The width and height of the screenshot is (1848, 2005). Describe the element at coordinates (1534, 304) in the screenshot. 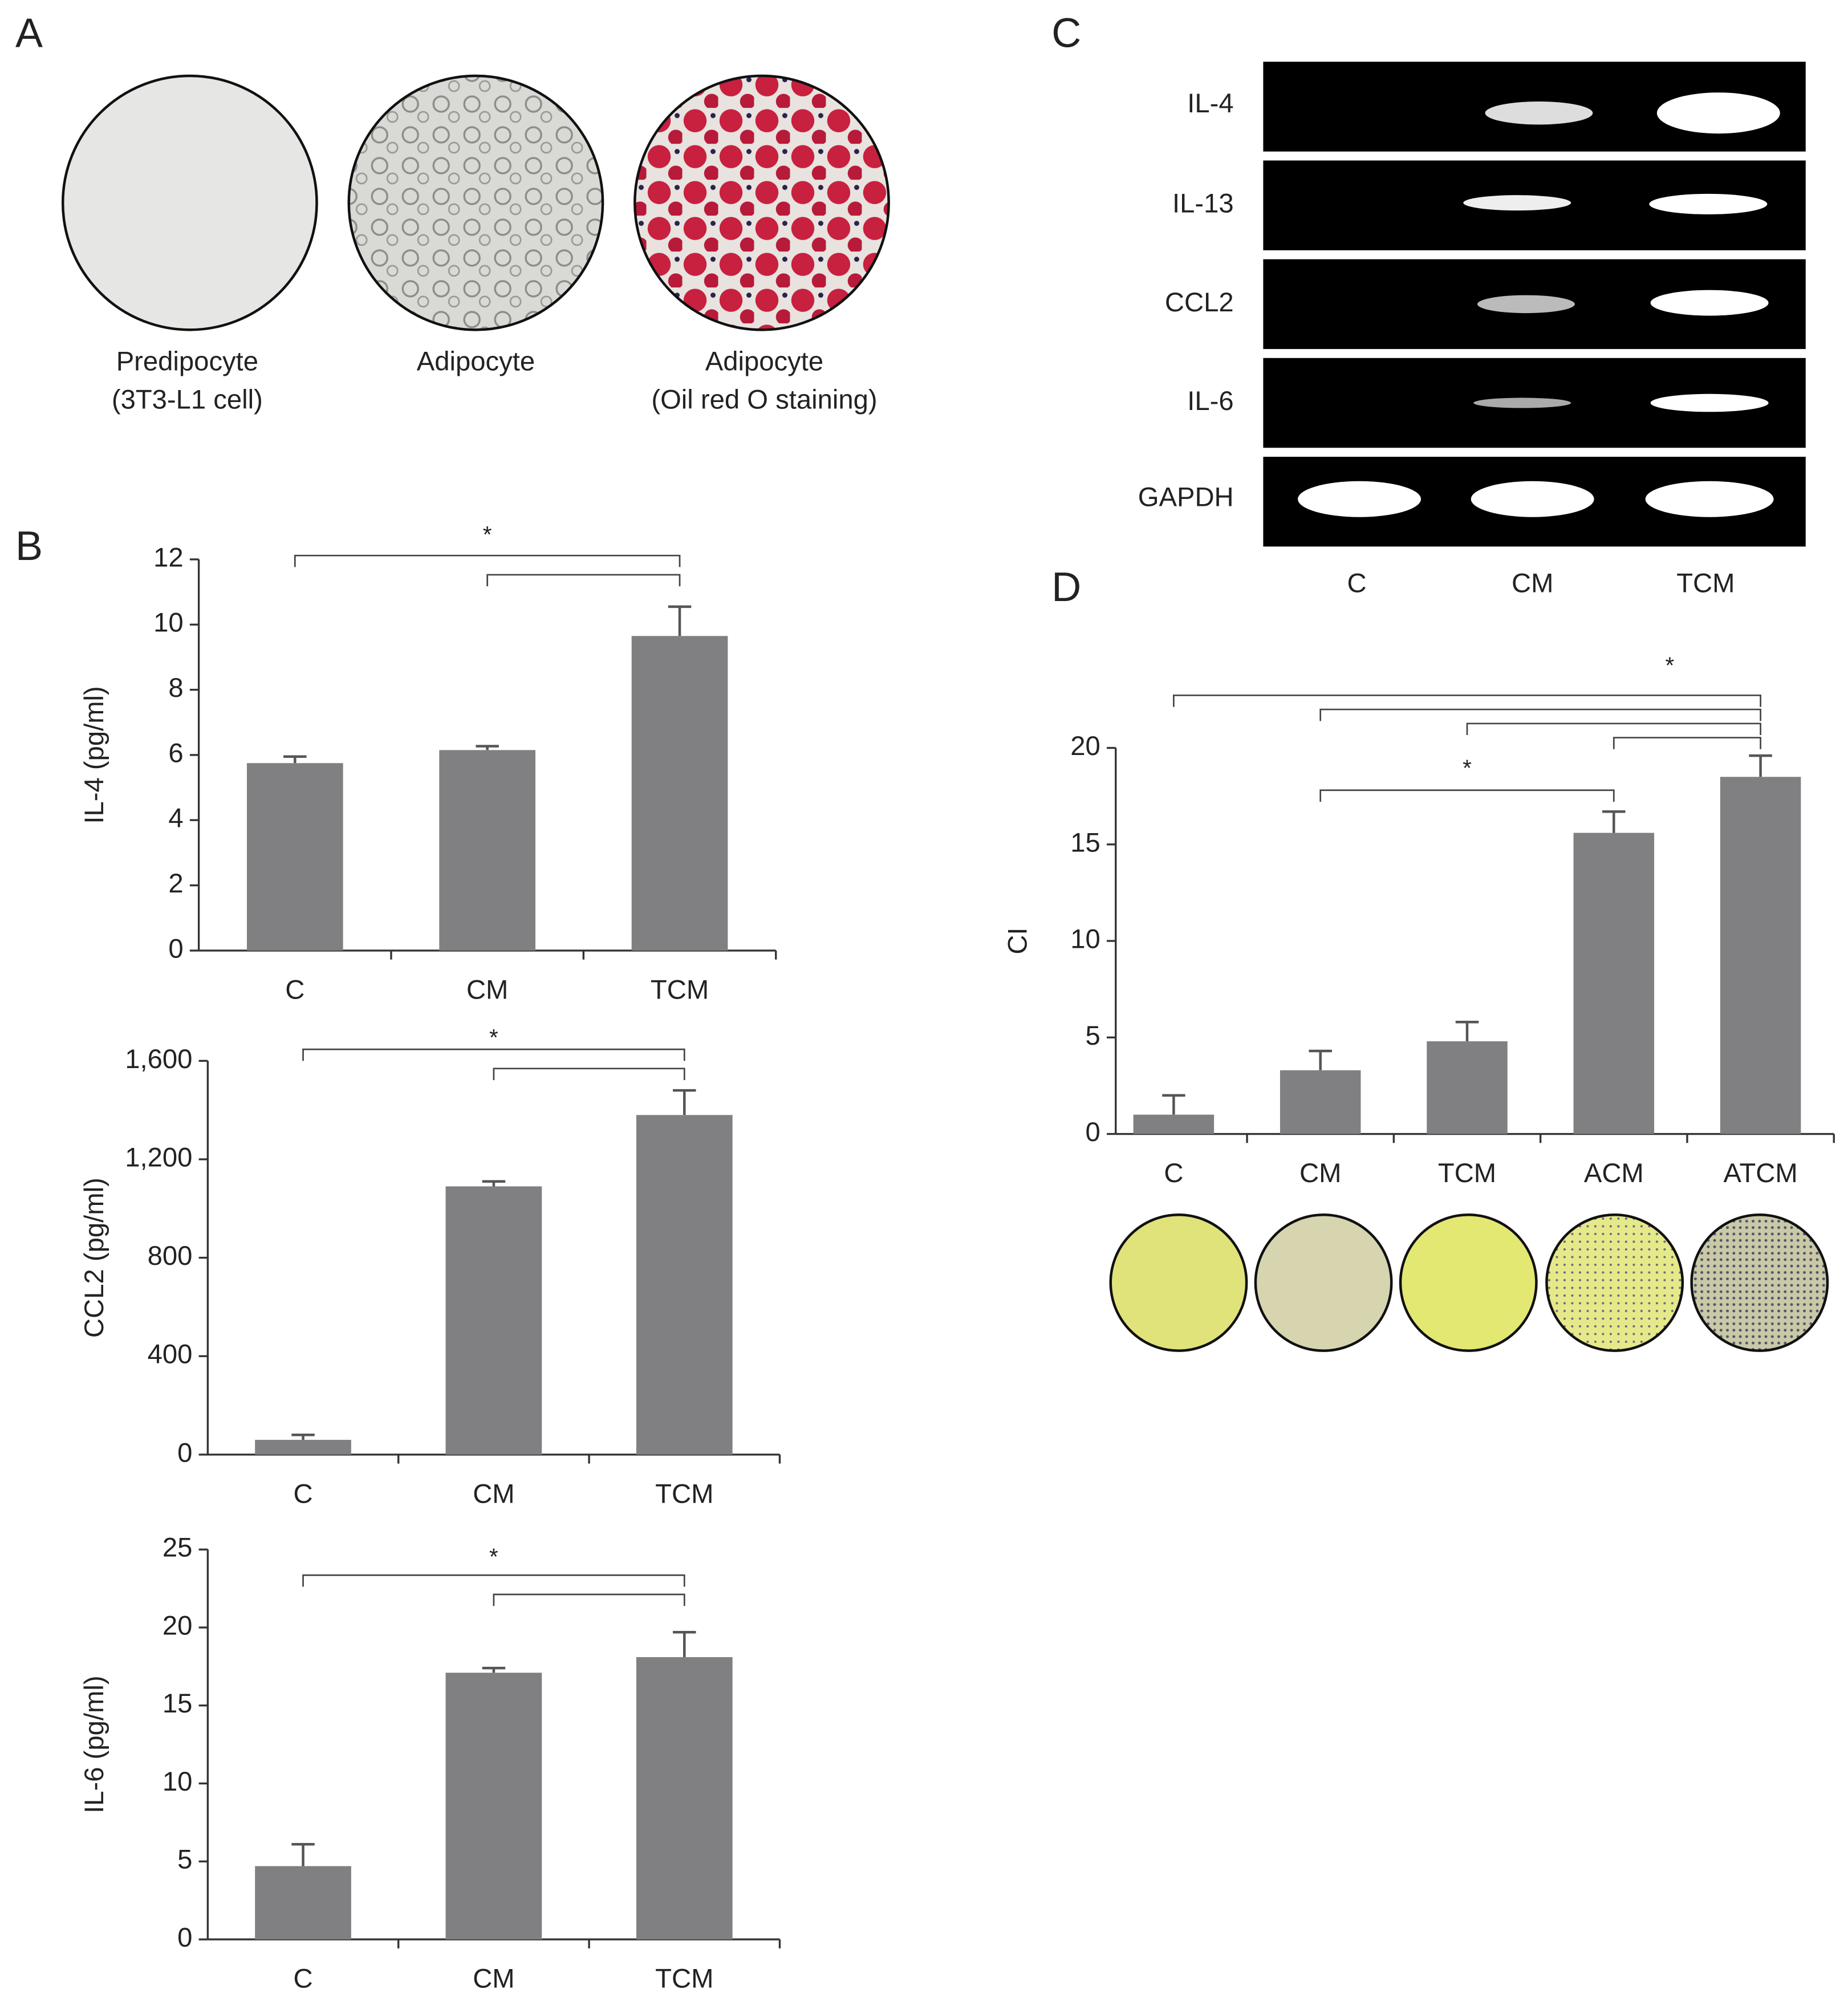

I see `gel` at that location.